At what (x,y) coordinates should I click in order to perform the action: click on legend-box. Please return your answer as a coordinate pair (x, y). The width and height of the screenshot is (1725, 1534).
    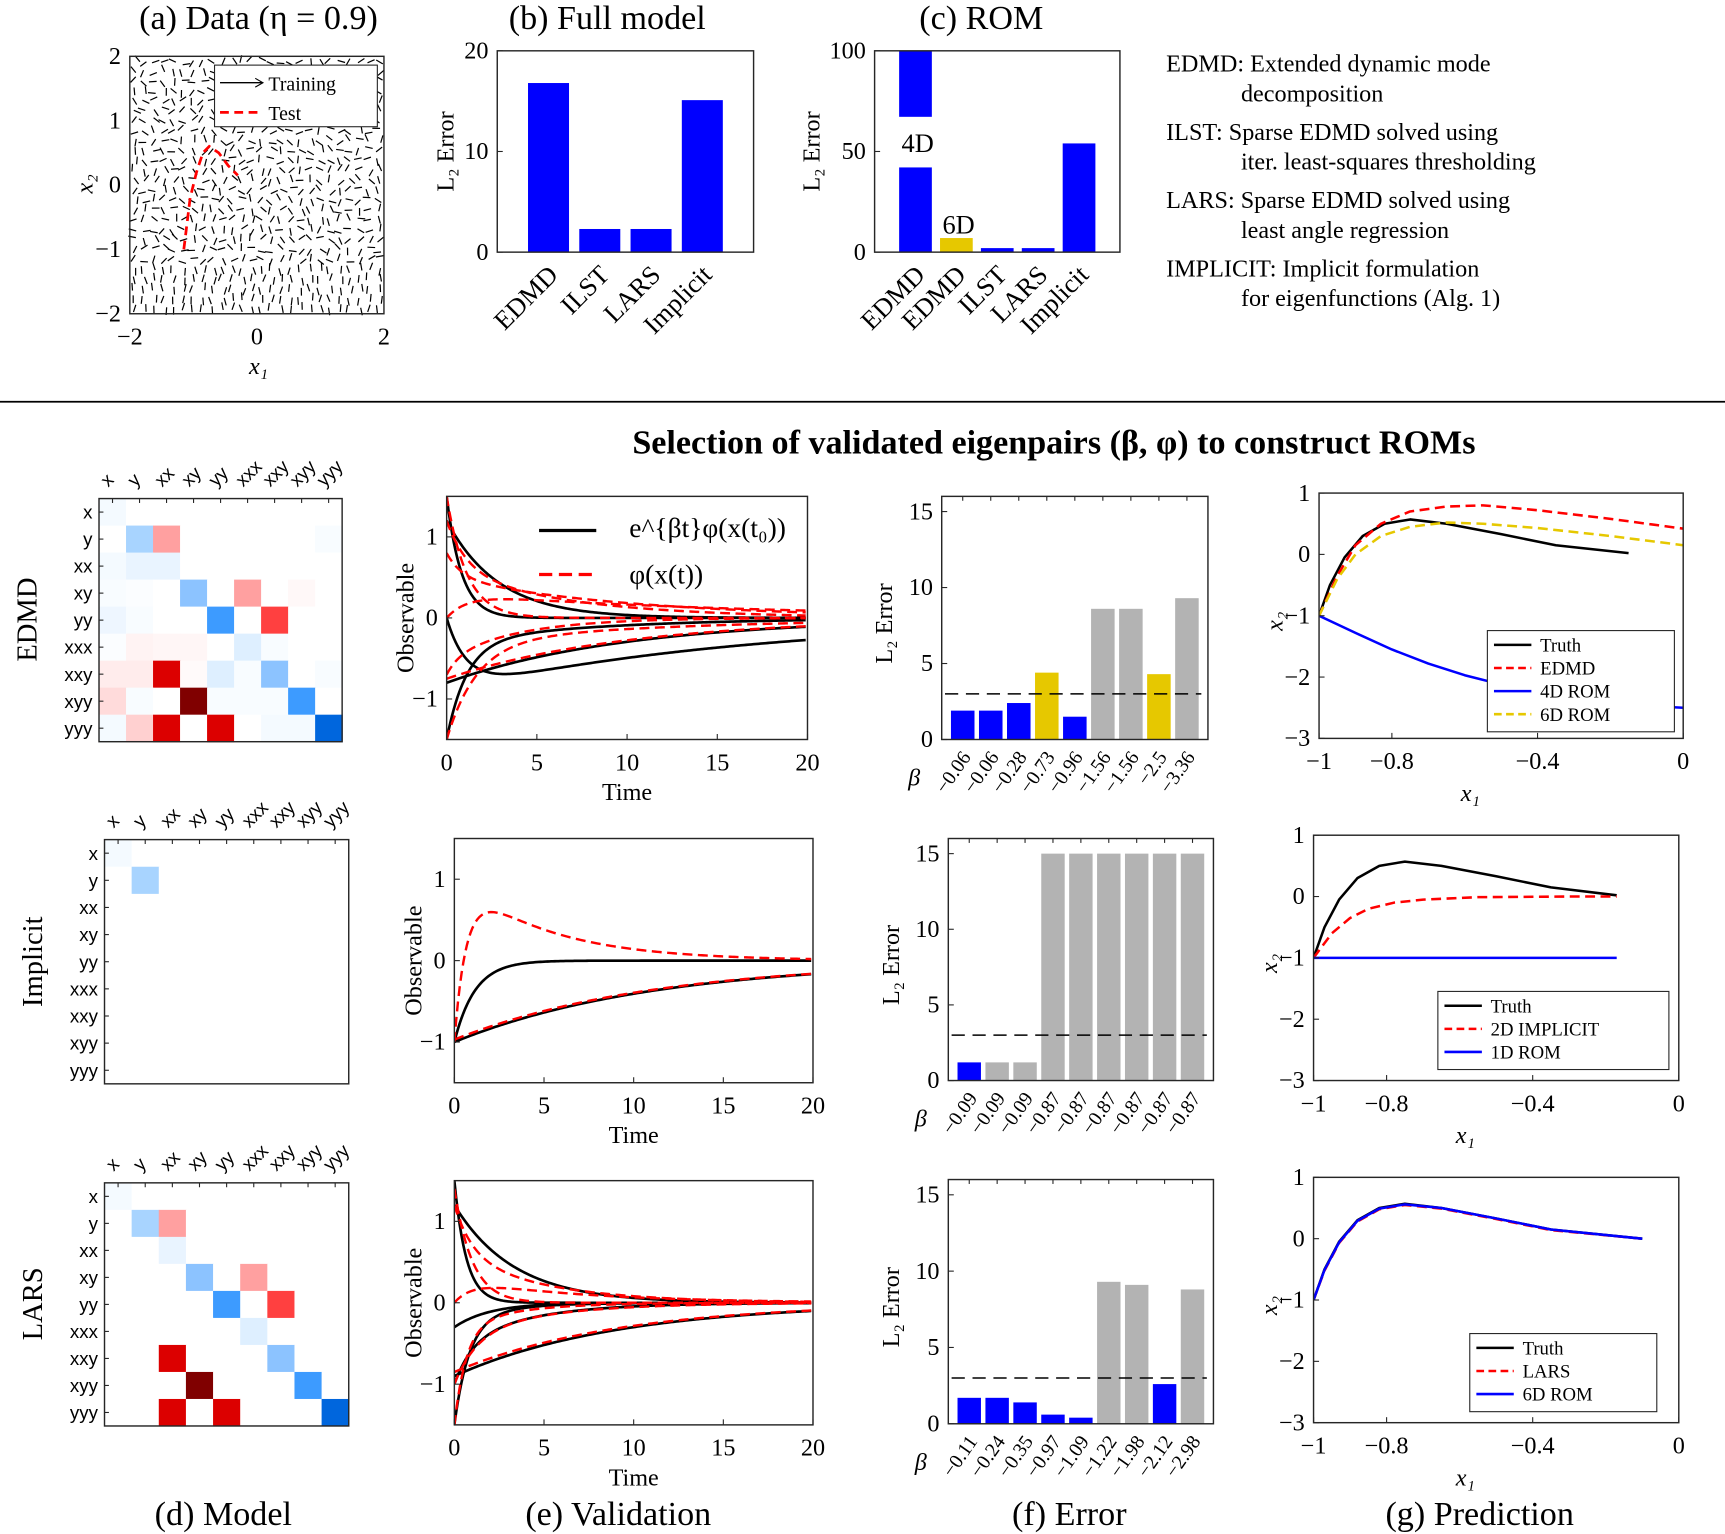
    Looking at the image, I should click on (1563, 1373).